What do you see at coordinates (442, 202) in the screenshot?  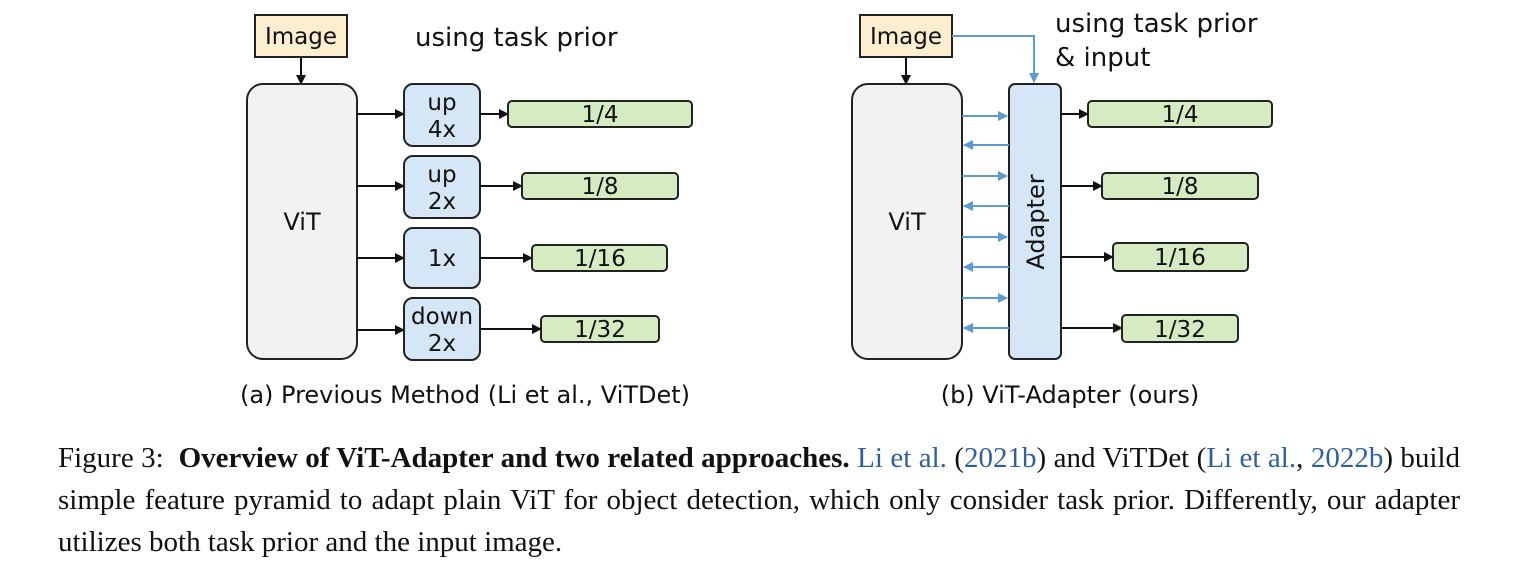 I see `op-up2x-line2: 2x` at bounding box center [442, 202].